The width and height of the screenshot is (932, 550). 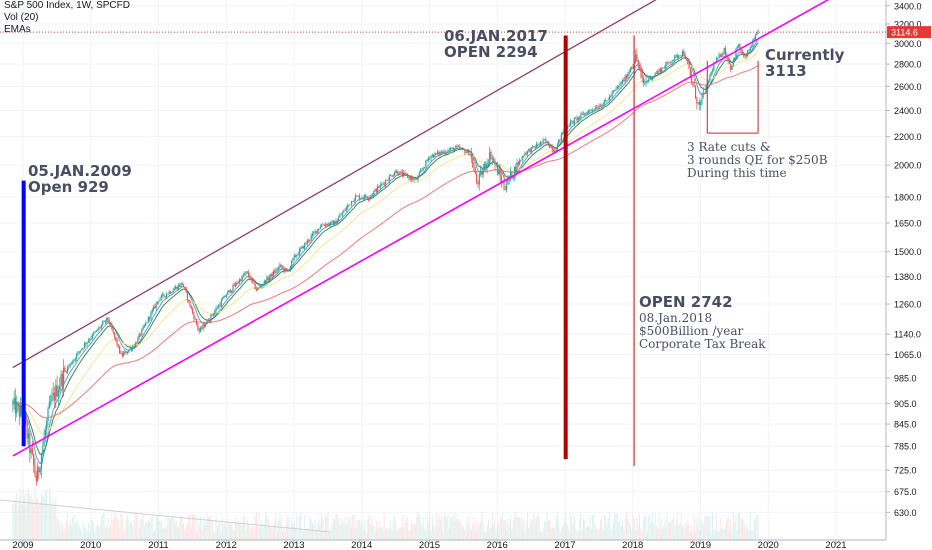 What do you see at coordinates (21, 17) in the screenshot?
I see `legend-vol: Vol (20)` at bounding box center [21, 17].